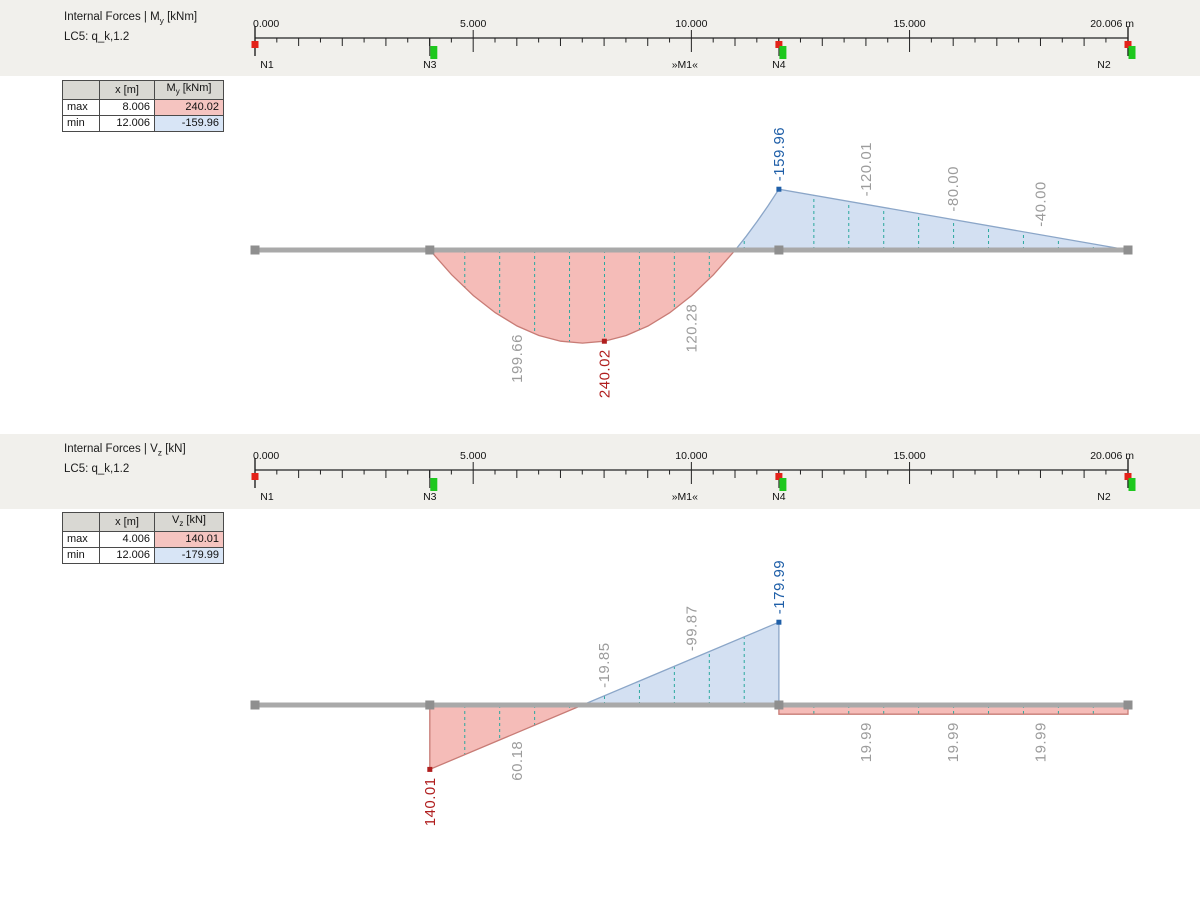  I want to click on min-value: -159.96, so click(189, 124).